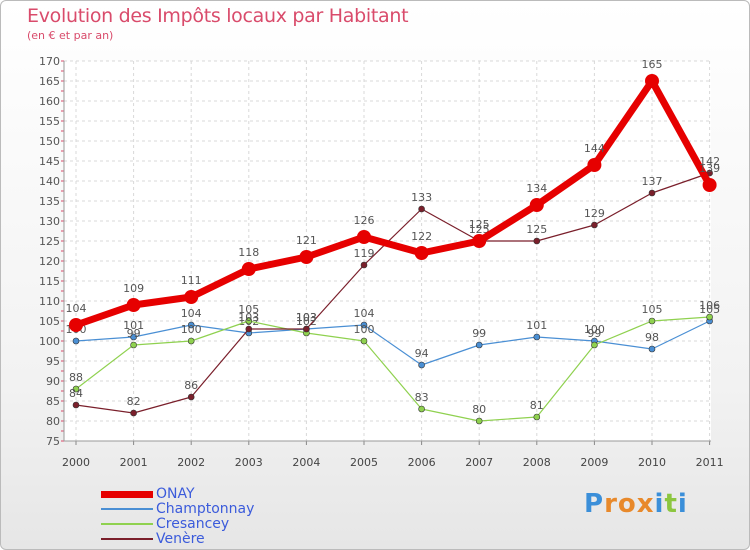  I want to click on data-label-onay: 109, so click(133, 288).